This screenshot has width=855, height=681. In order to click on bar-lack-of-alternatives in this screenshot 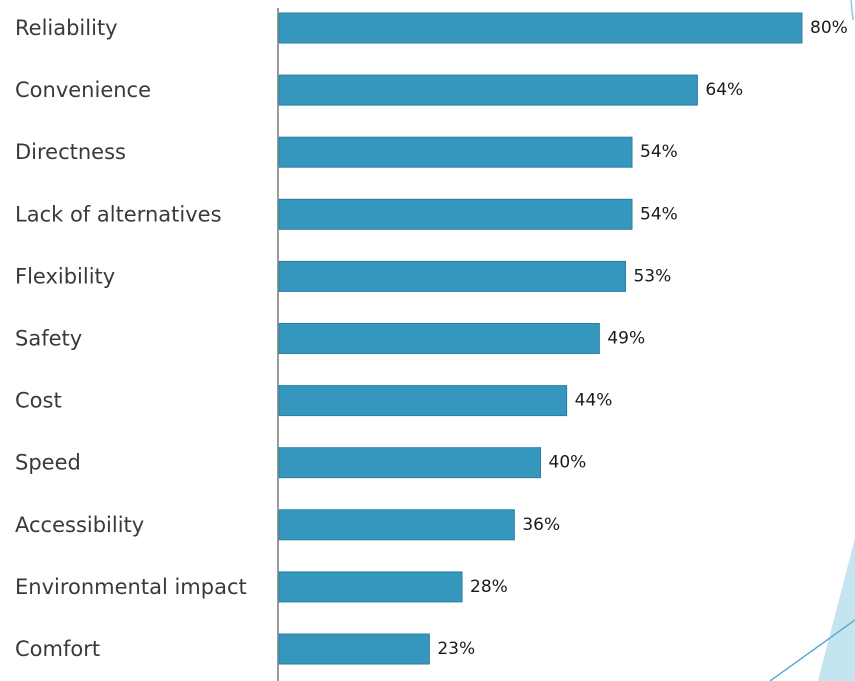, I will do `click(455, 214)`.